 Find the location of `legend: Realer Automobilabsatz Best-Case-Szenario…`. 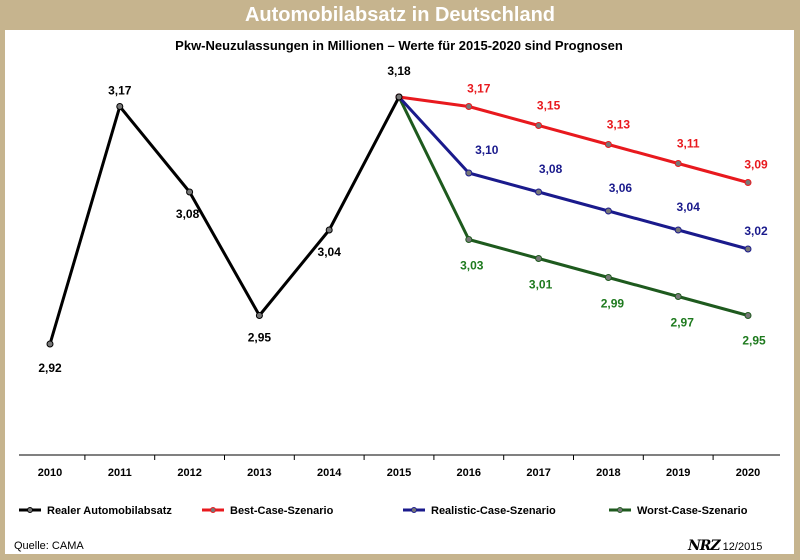

legend: Realer Automobilabsatz Best-Case-Szenario… is located at coordinates (383, 511).